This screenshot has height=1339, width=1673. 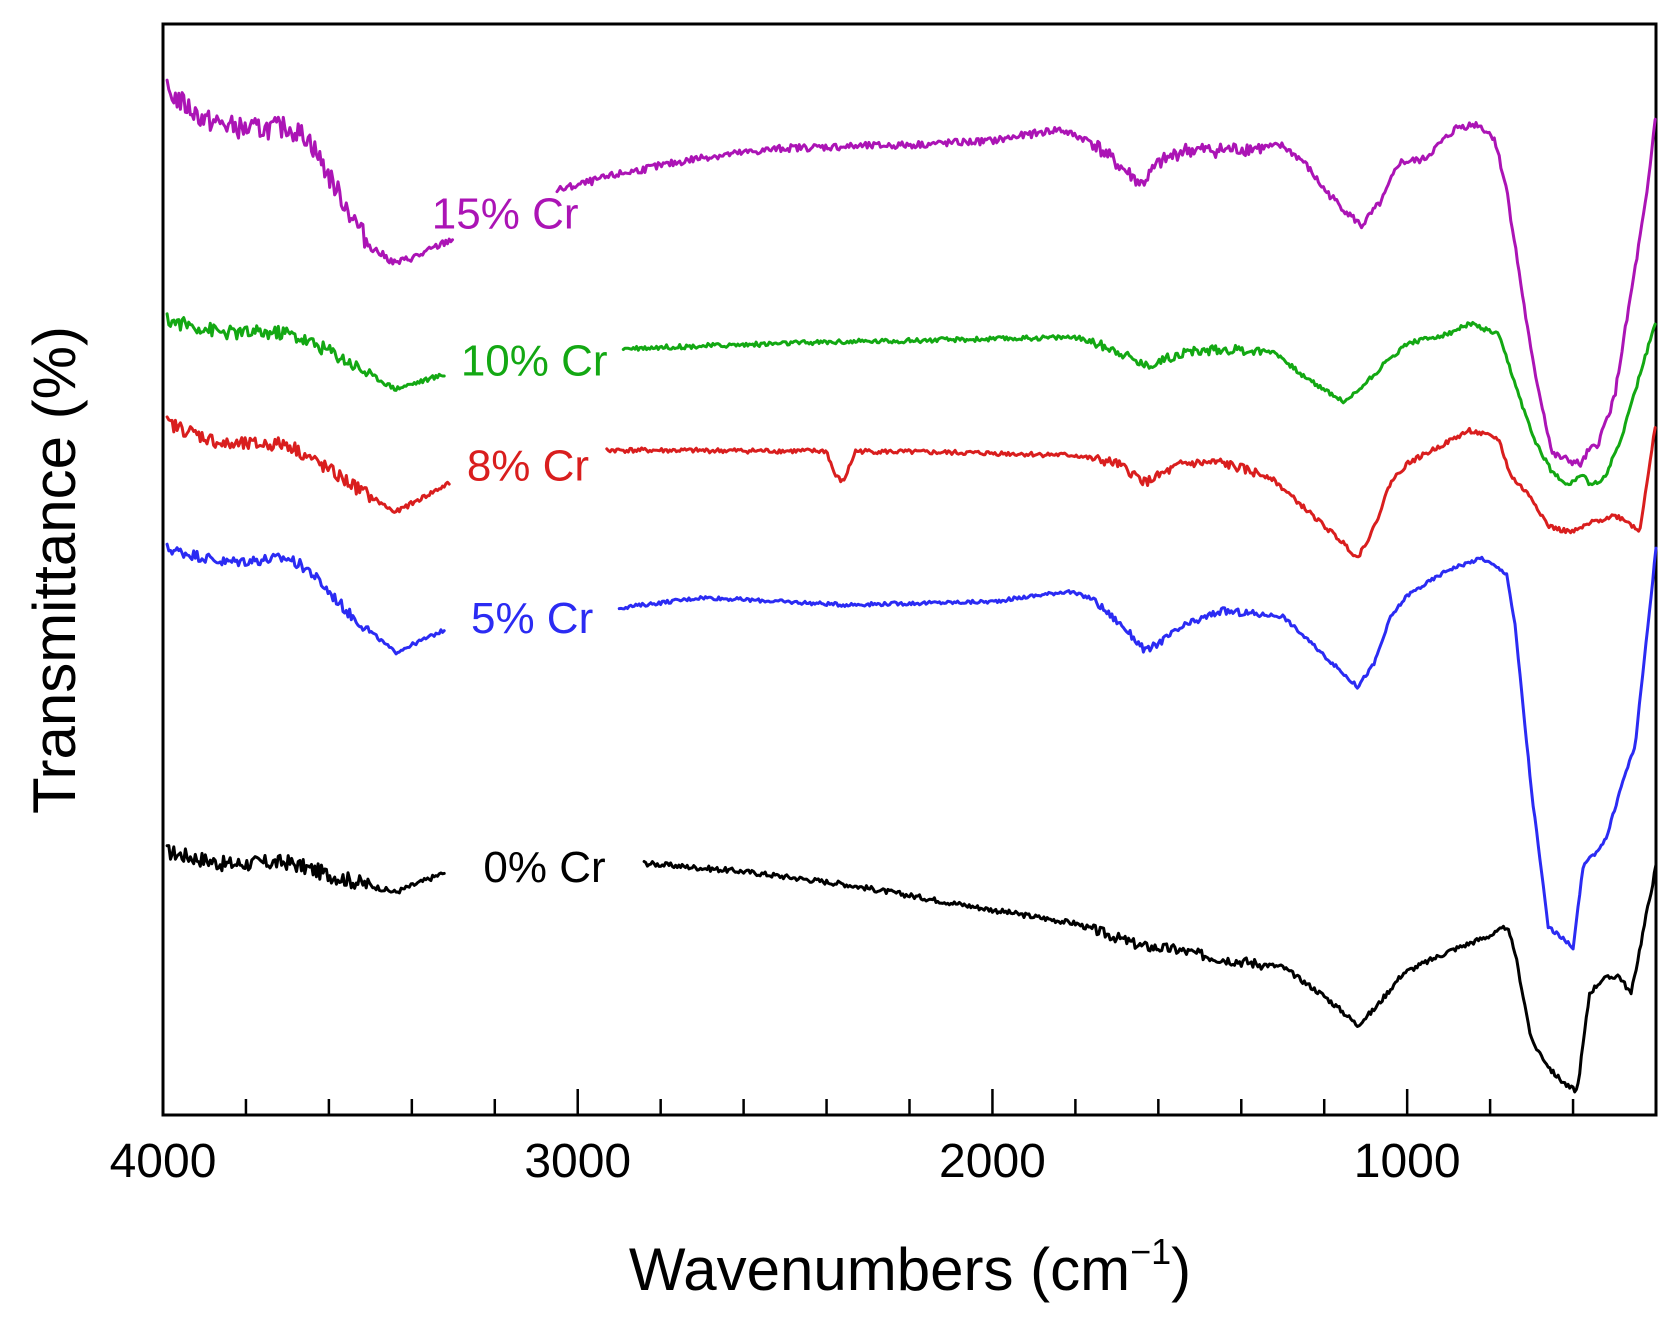 What do you see at coordinates (163, 1161) in the screenshot?
I see `x-tick-label: 4000` at bounding box center [163, 1161].